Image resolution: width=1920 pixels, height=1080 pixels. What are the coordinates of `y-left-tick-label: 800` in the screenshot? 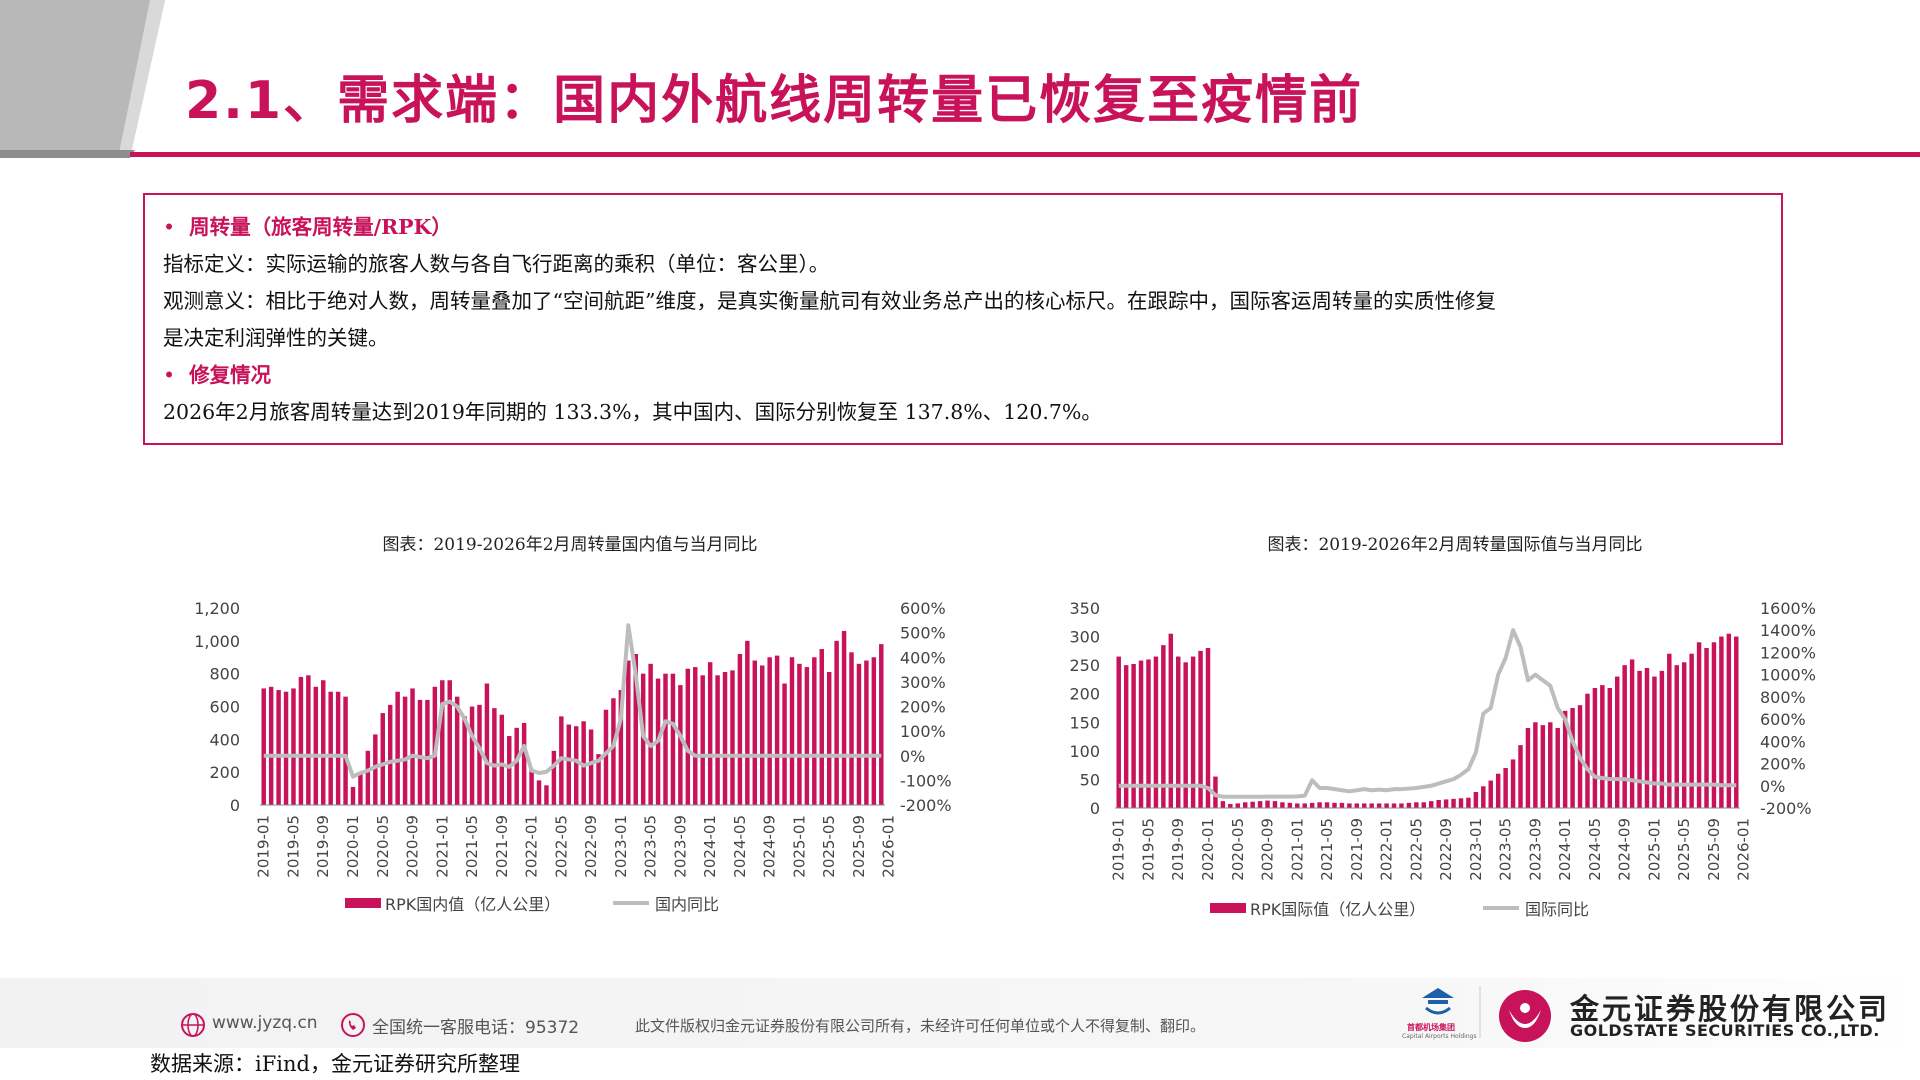 It's located at (224, 674).